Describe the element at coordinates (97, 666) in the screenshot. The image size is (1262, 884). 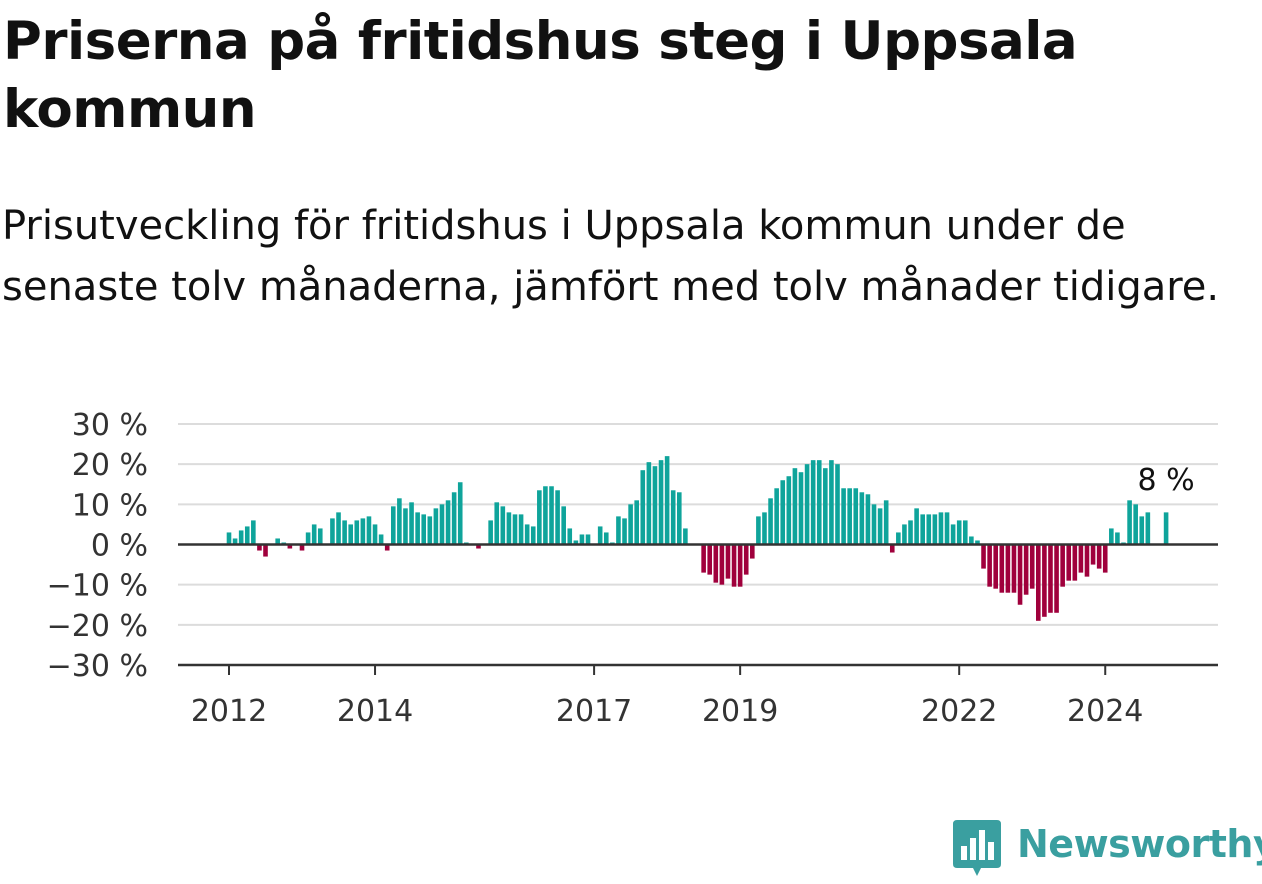
I see `y-tick-label: −30 %` at that location.